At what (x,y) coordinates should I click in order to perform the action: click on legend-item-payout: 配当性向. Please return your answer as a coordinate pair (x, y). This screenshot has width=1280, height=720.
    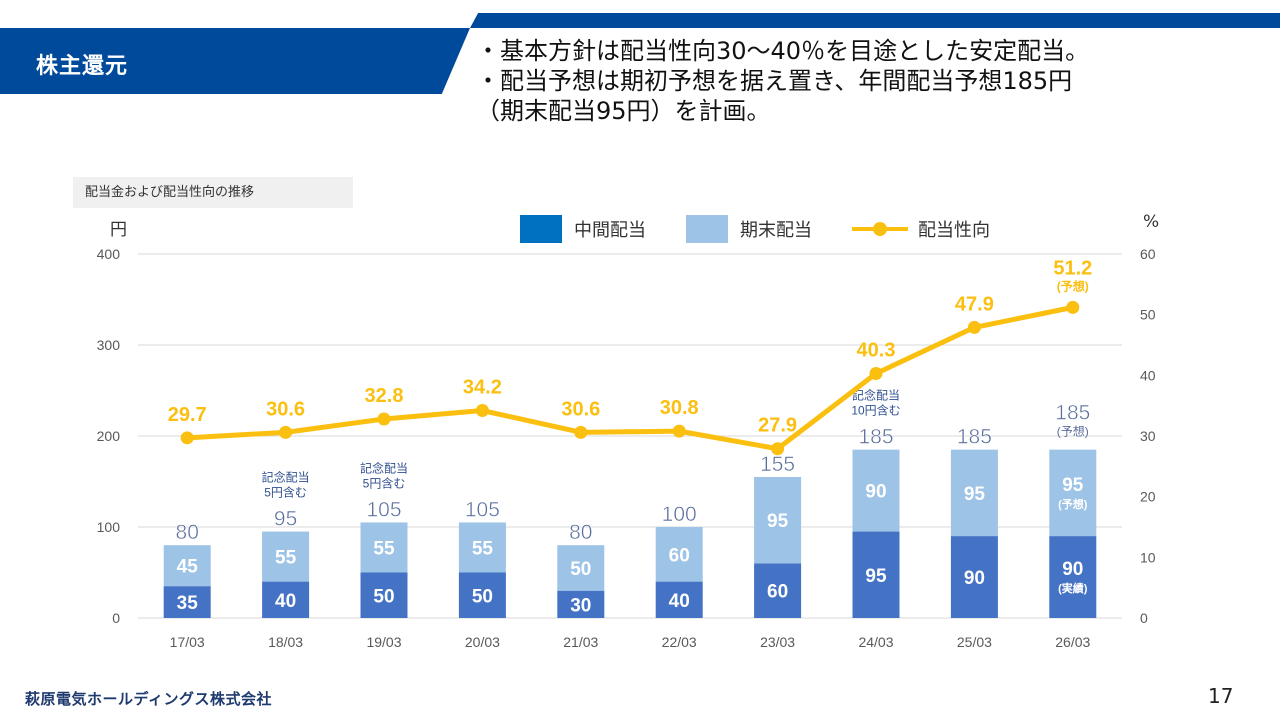
    Looking at the image, I should click on (921, 229).